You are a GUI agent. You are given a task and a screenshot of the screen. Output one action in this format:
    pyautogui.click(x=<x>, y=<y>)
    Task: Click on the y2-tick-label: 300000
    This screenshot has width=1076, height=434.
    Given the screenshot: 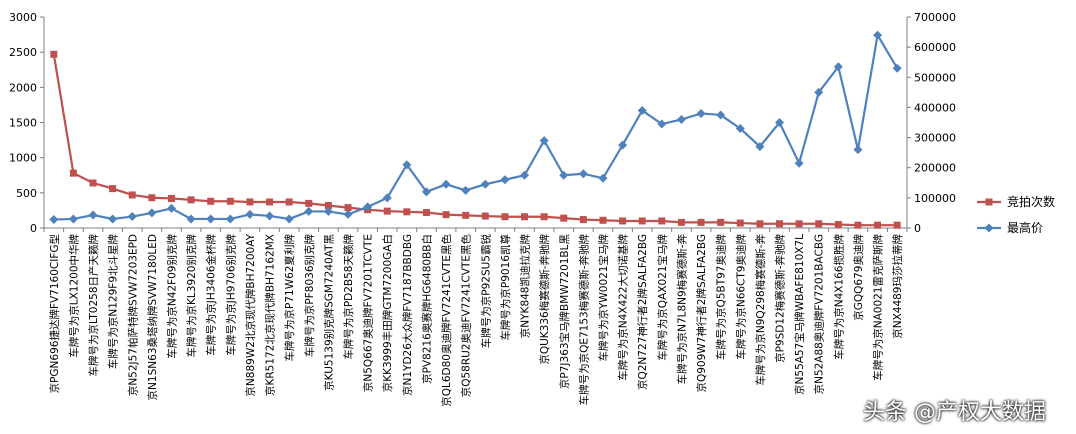 What is the action you would take?
    pyautogui.click(x=935, y=138)
    